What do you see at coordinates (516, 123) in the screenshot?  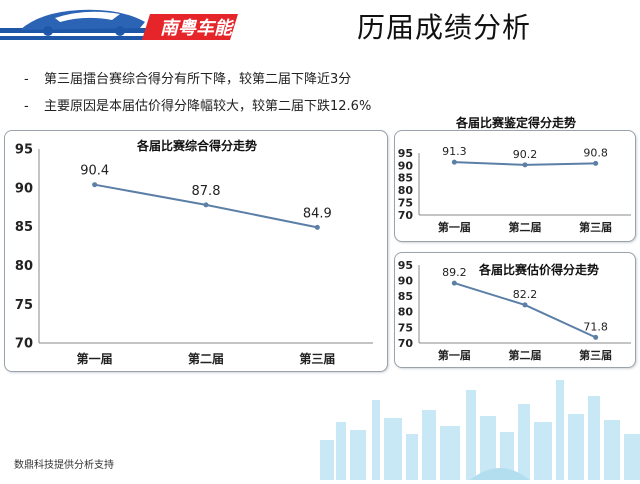 I see `chart-title: 各届比赛鉴定得分走势` at bounding box center [516, 123].